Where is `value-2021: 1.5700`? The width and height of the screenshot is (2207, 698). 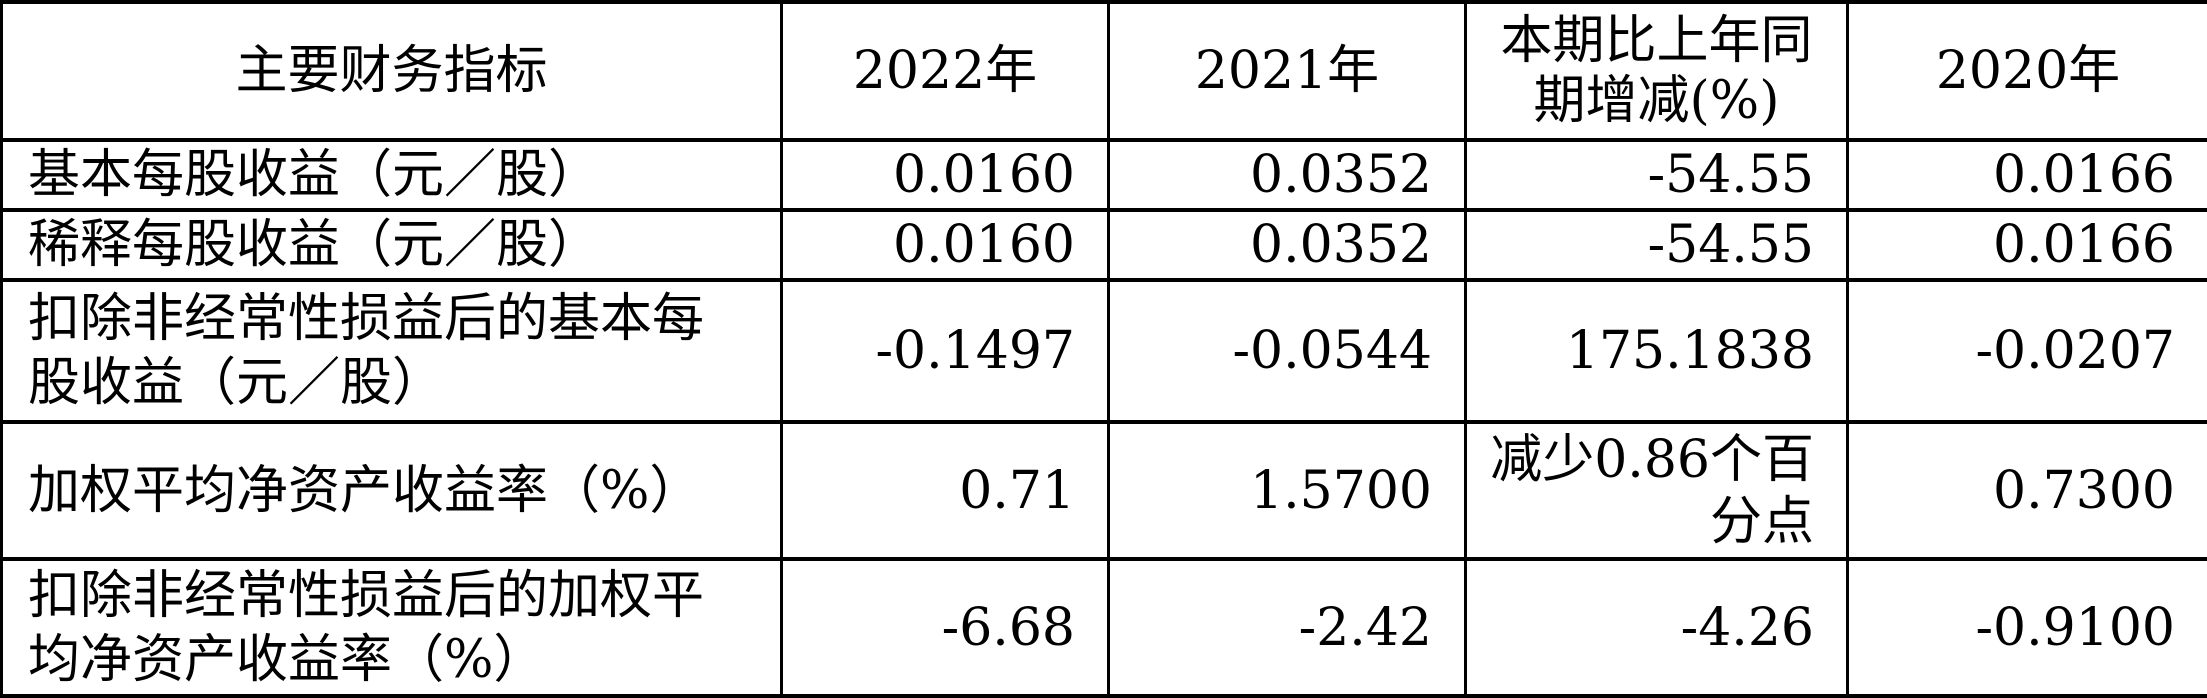
value-2021: 1.5700 is located at coordinates (1287, 490).